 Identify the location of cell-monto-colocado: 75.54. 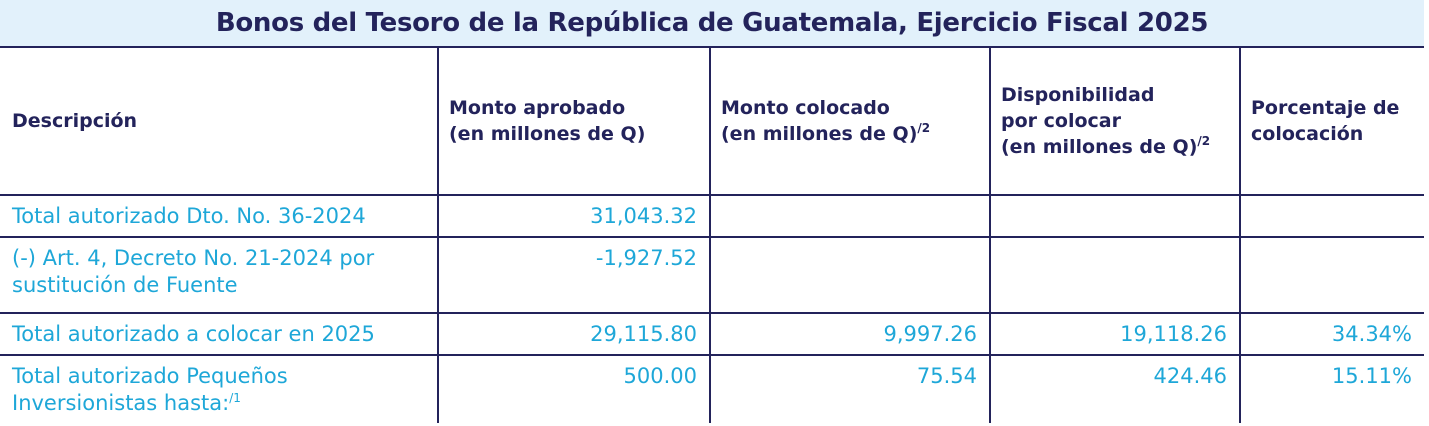
(849, 389).